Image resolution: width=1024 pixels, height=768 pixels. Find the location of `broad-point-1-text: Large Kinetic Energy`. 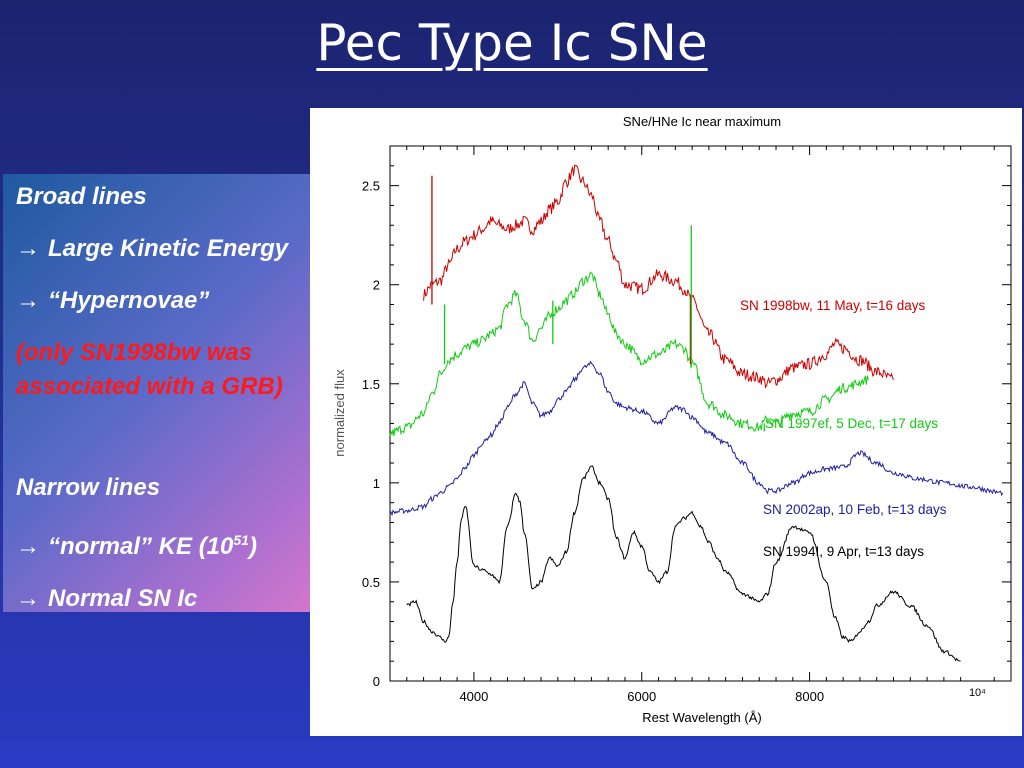

broad-point-1-text: Large Kinetic Energy is located at coordinates (168, 248).